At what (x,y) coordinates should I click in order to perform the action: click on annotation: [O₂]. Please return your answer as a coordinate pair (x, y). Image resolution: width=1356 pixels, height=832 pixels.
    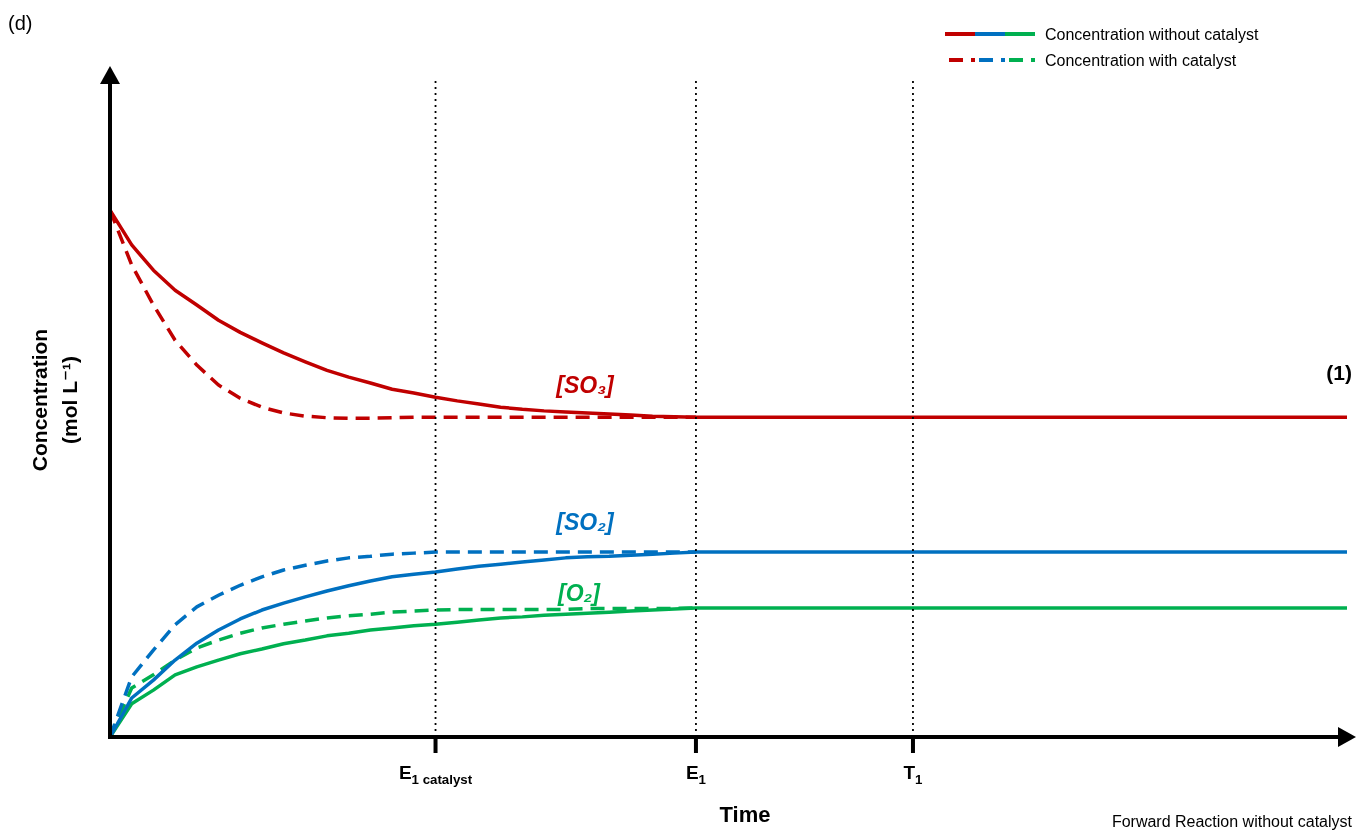
    Looking at the image, I should click on (579, 593).